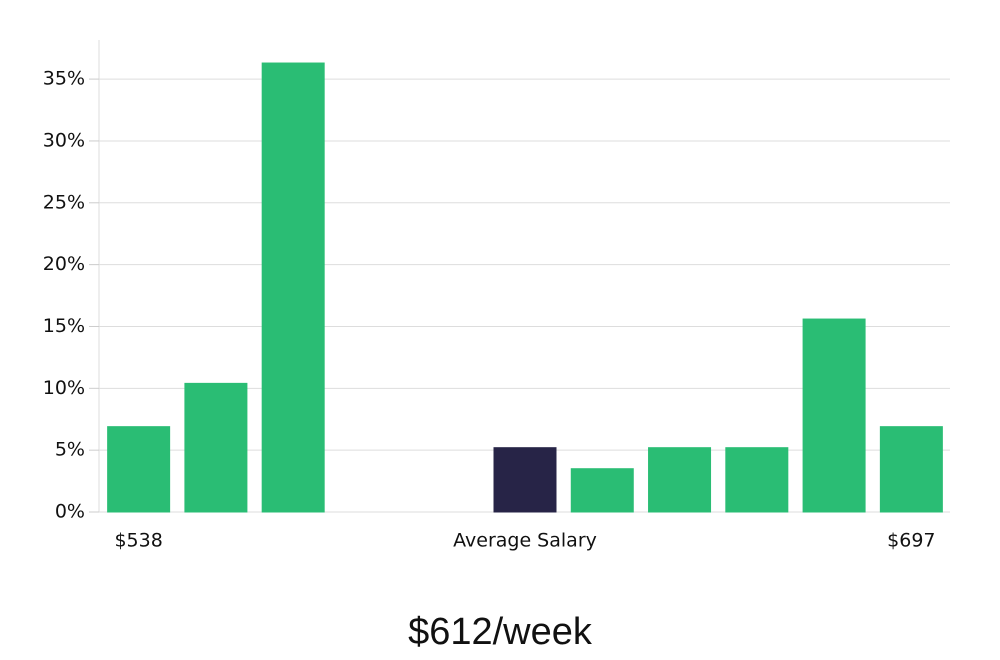 The image size is (1000, 660). I want to click on y-tick-label: 10%, so click(64, 388).